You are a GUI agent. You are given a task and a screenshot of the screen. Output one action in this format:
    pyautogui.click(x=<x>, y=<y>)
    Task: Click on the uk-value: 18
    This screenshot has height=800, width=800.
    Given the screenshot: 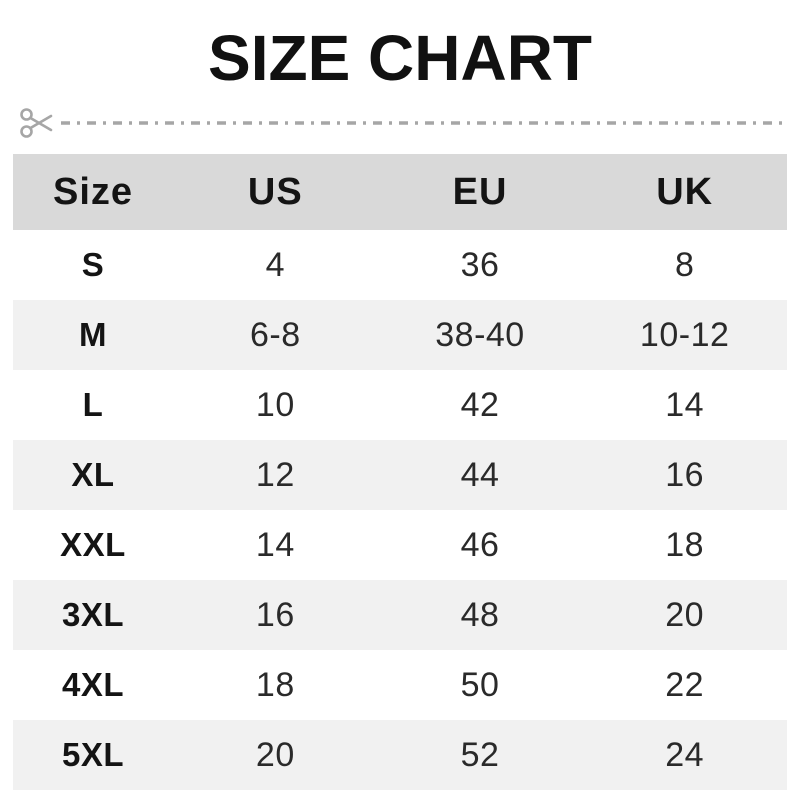 What is the action you would take?
    pyautogui.click(x=685, y=544)
    